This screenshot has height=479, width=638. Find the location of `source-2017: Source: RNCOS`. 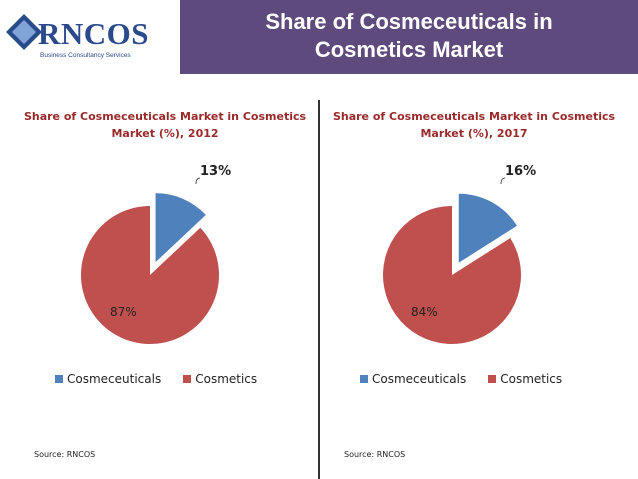

source-2017: Source: RNCOS is located at coordinates (375, 454).